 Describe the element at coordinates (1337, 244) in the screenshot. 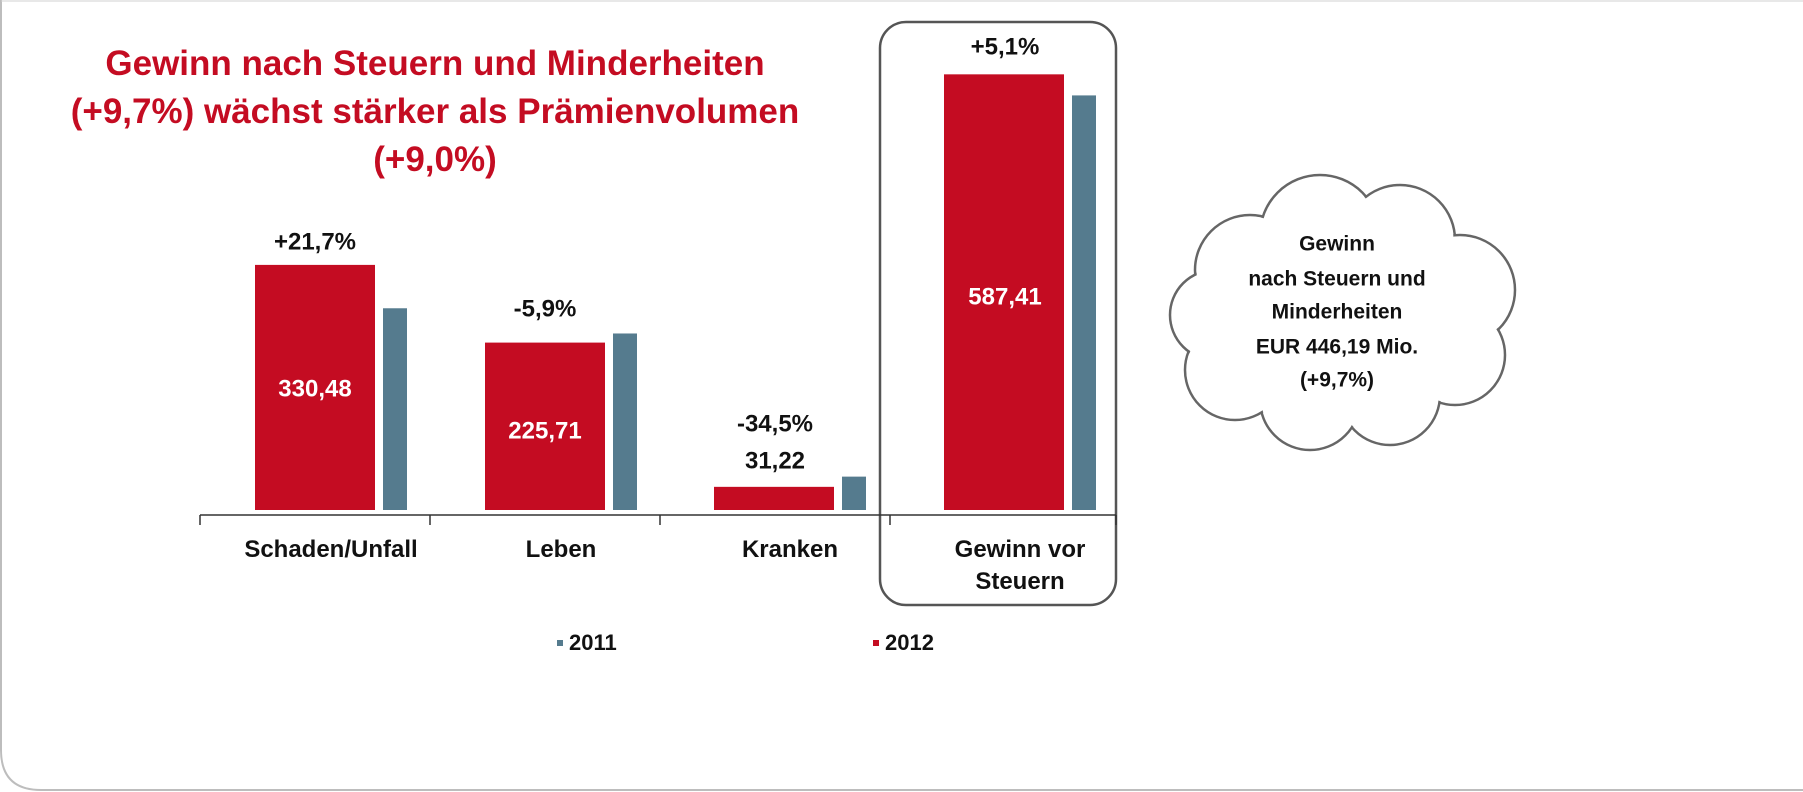

I see `annotation: Gewinn` at that location.